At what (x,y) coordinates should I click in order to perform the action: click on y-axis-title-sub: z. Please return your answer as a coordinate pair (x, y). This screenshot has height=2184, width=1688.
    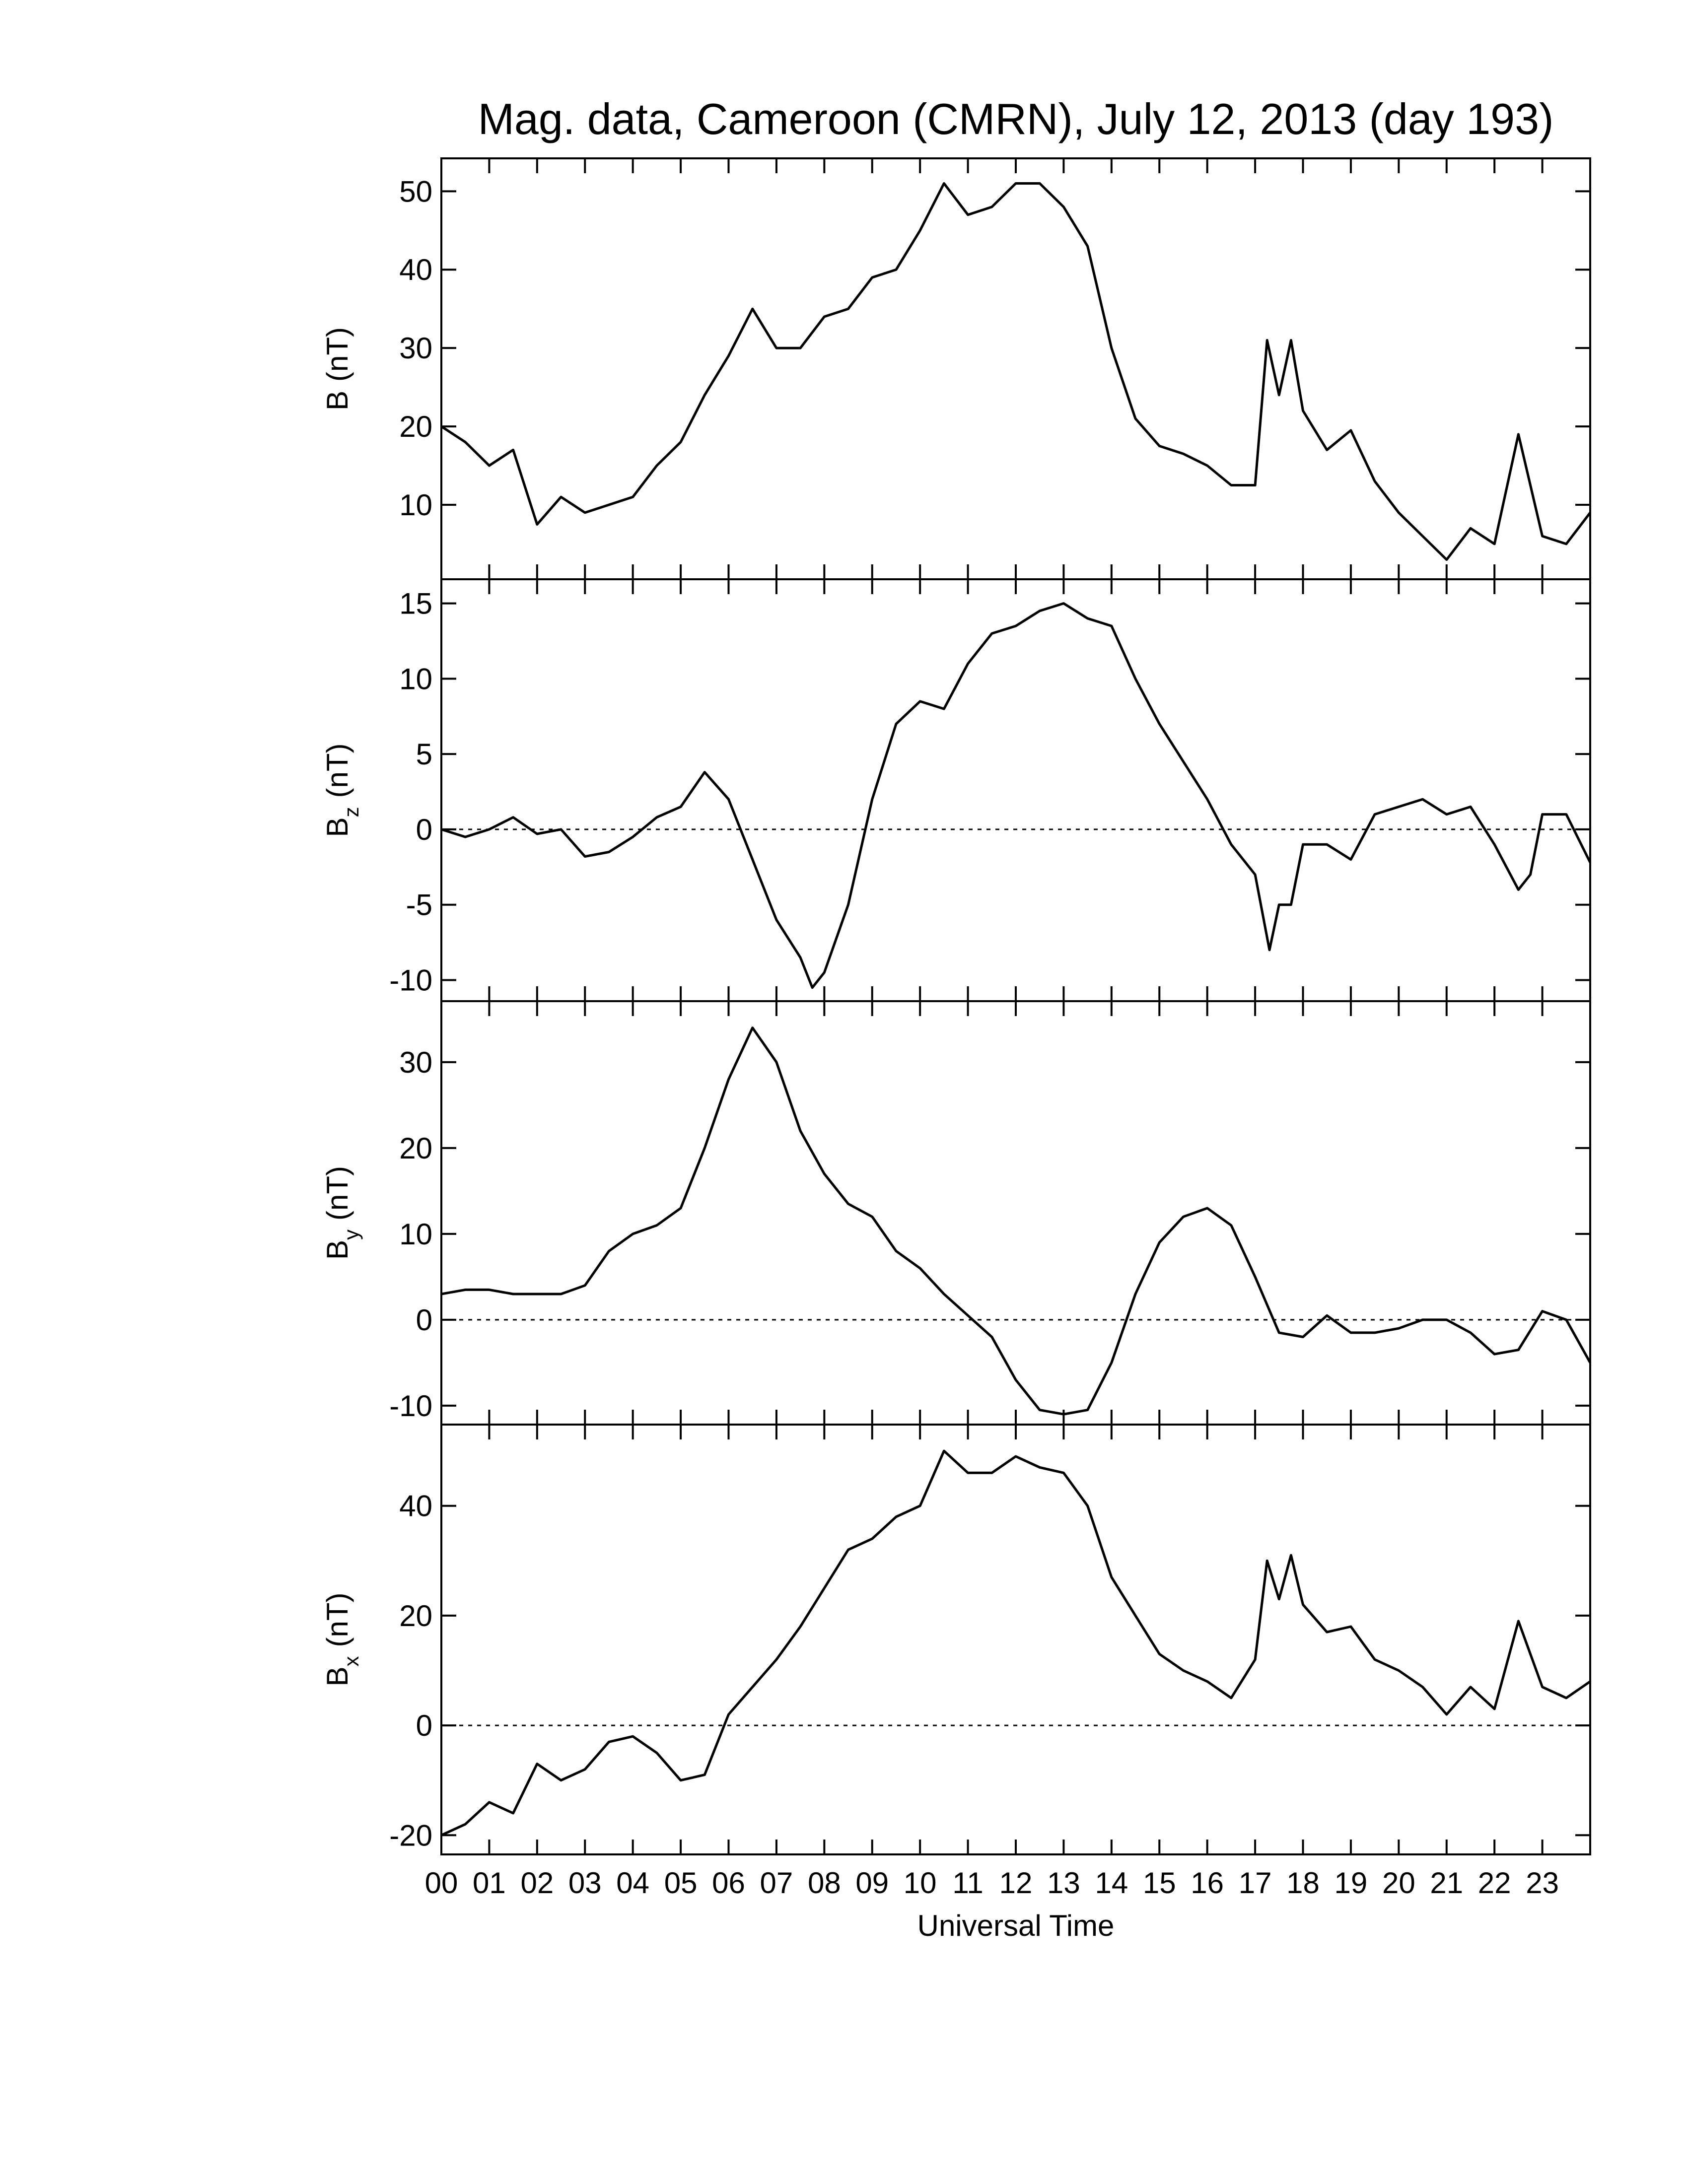
    Looking at the image, I should click on (351, 812).